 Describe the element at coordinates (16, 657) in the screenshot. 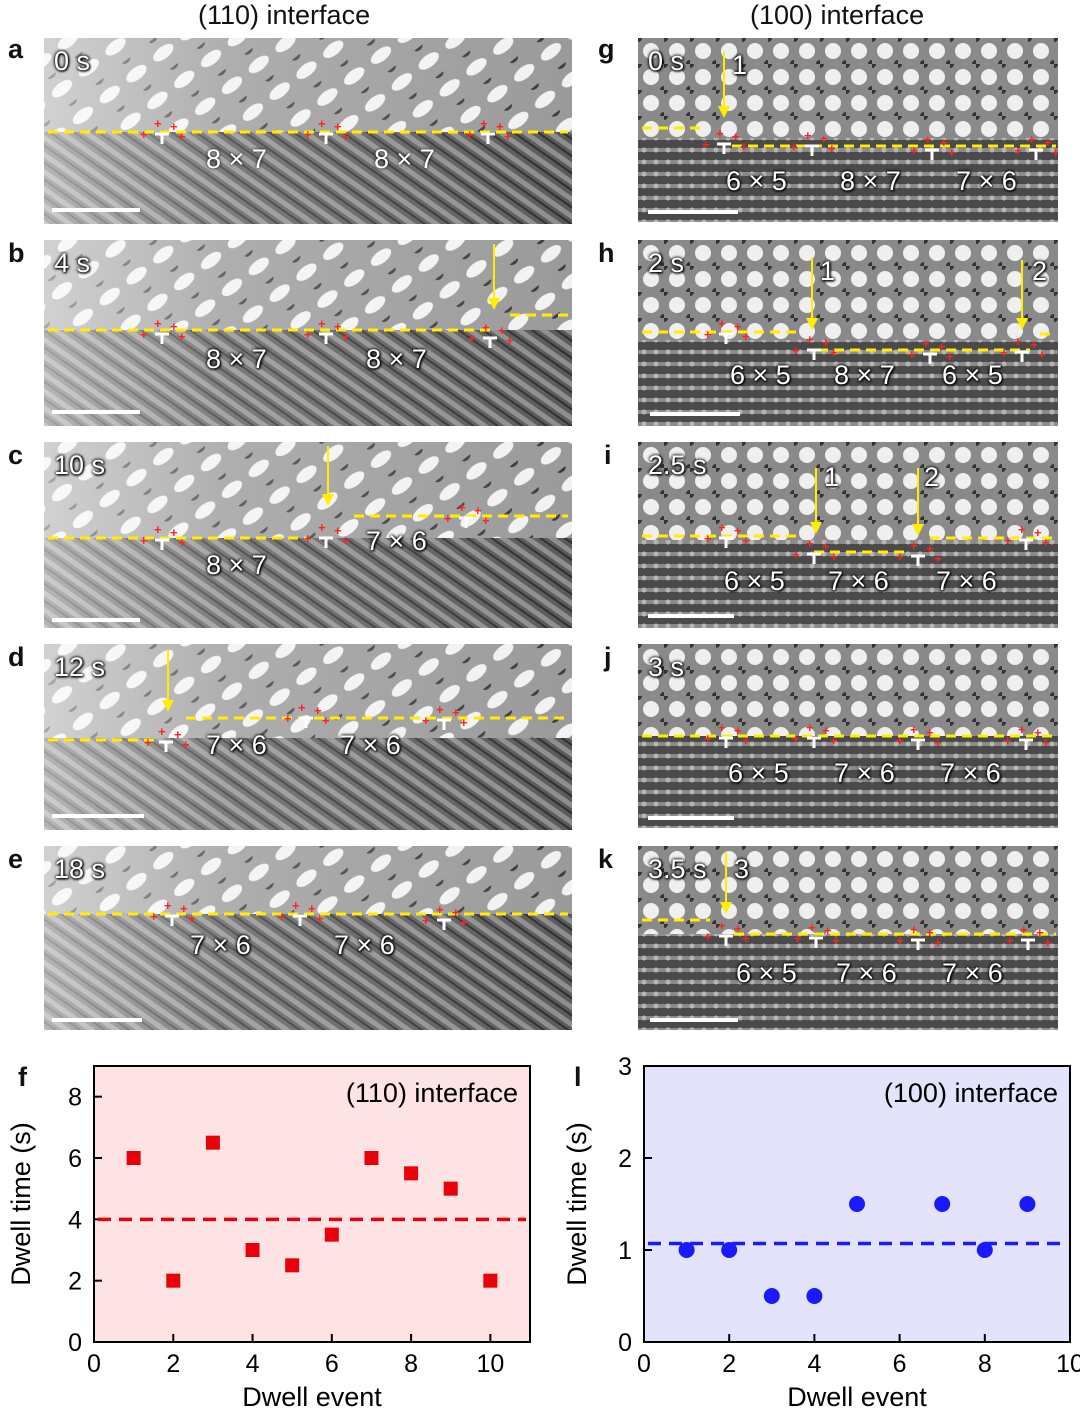

I see `panel-letter-d: d` at that location.